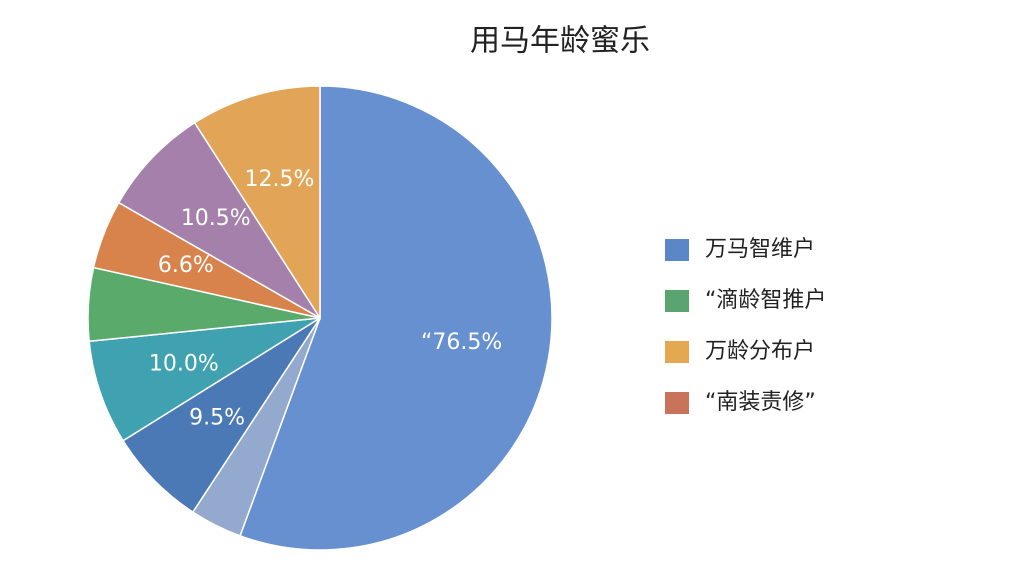 This screenshot has width=1024, height=576. I want to click on value-label: 12.5%, so click(280, 179).